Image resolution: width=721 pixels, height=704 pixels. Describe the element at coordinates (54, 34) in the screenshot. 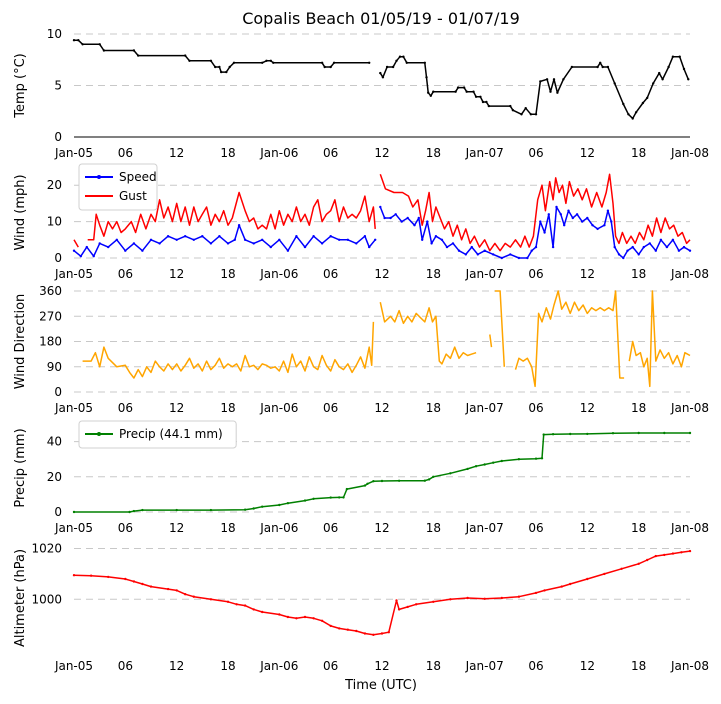

I see `y-tick-label: 10` at that location.